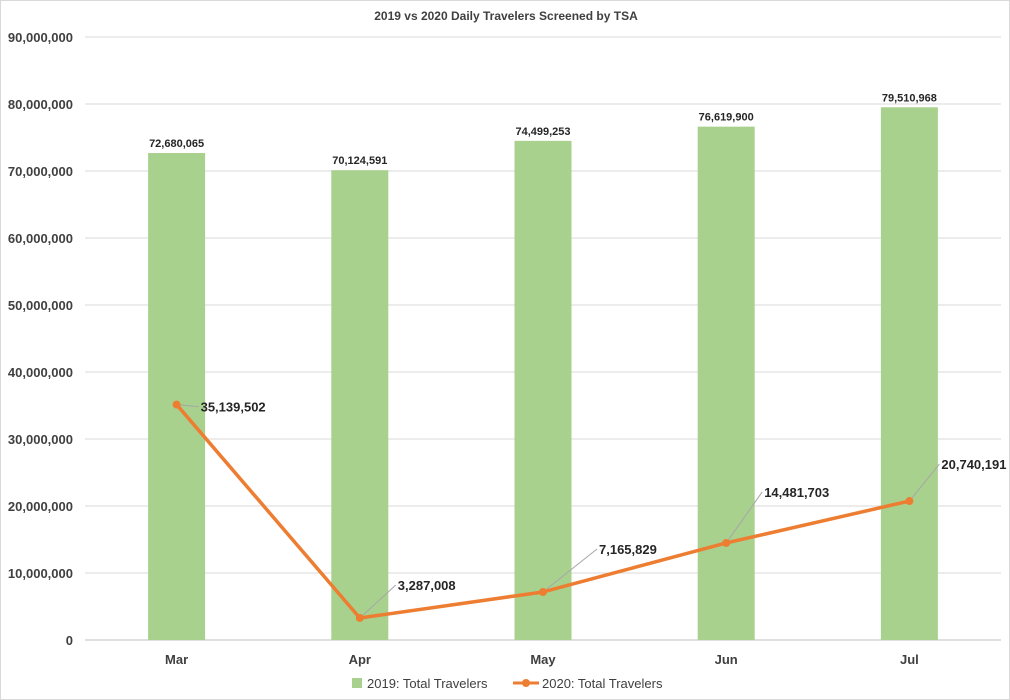 This screenshot has width=1010, height=700. I want to click on x-tick-label: Apr, so click(360, 659).